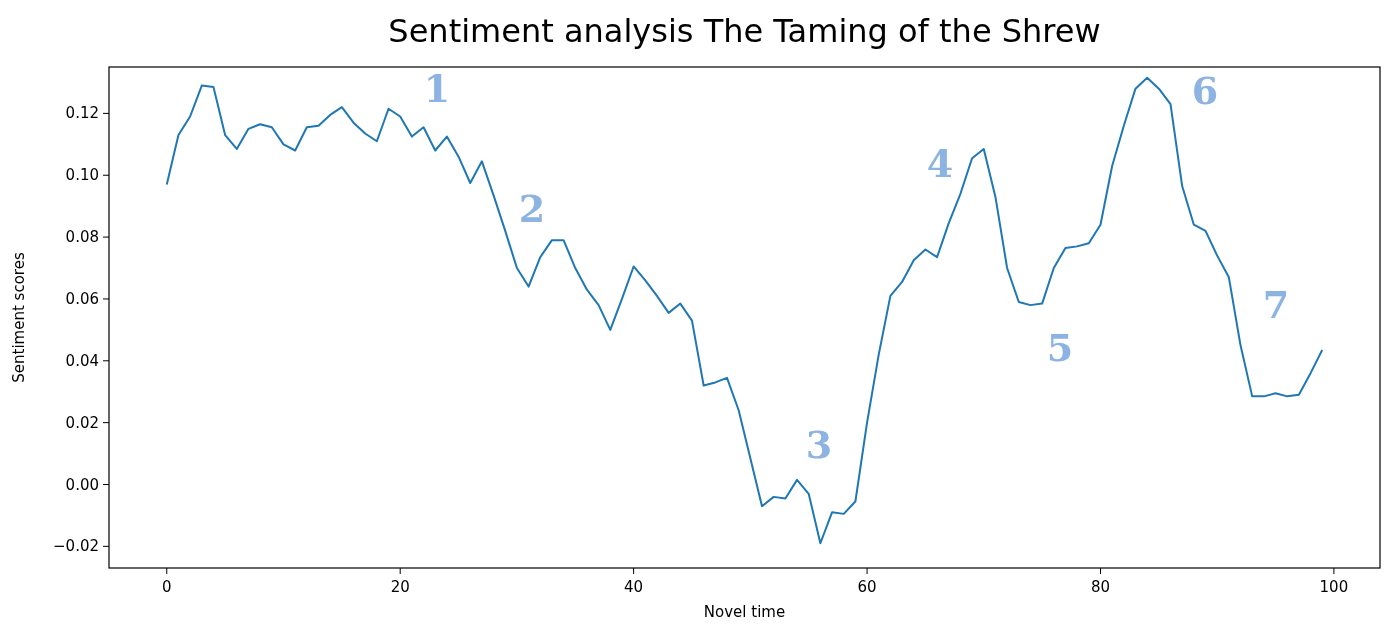  I want to click on x-tick-label: 100, so click(1334, 587).